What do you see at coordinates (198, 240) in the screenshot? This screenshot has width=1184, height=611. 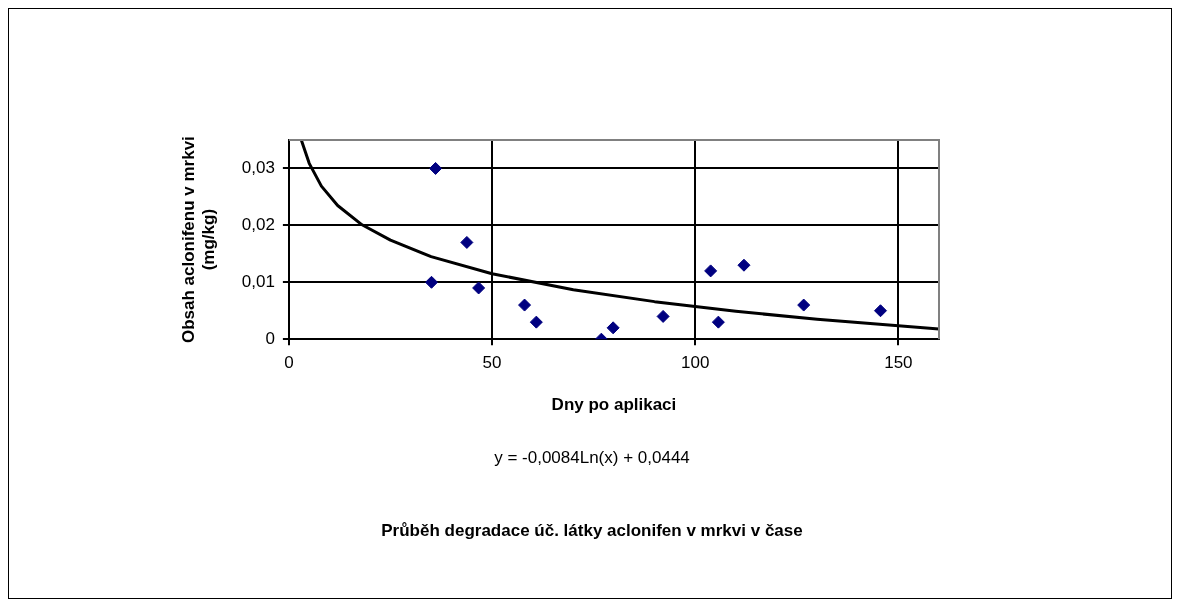 I see `y-axis-title: Obsah aclonifenu v mrkvi (mg/kg)` at bounding box center [198, 240].